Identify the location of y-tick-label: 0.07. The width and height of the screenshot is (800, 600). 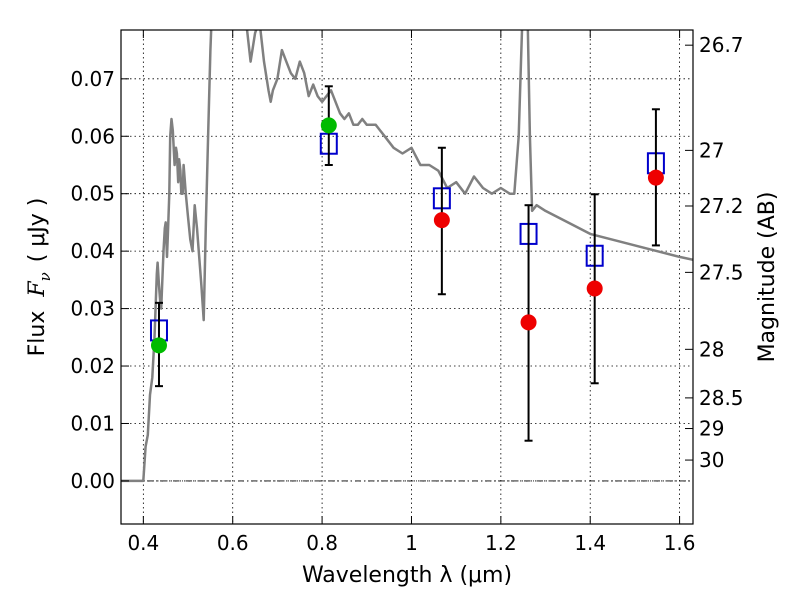
(92, 79).